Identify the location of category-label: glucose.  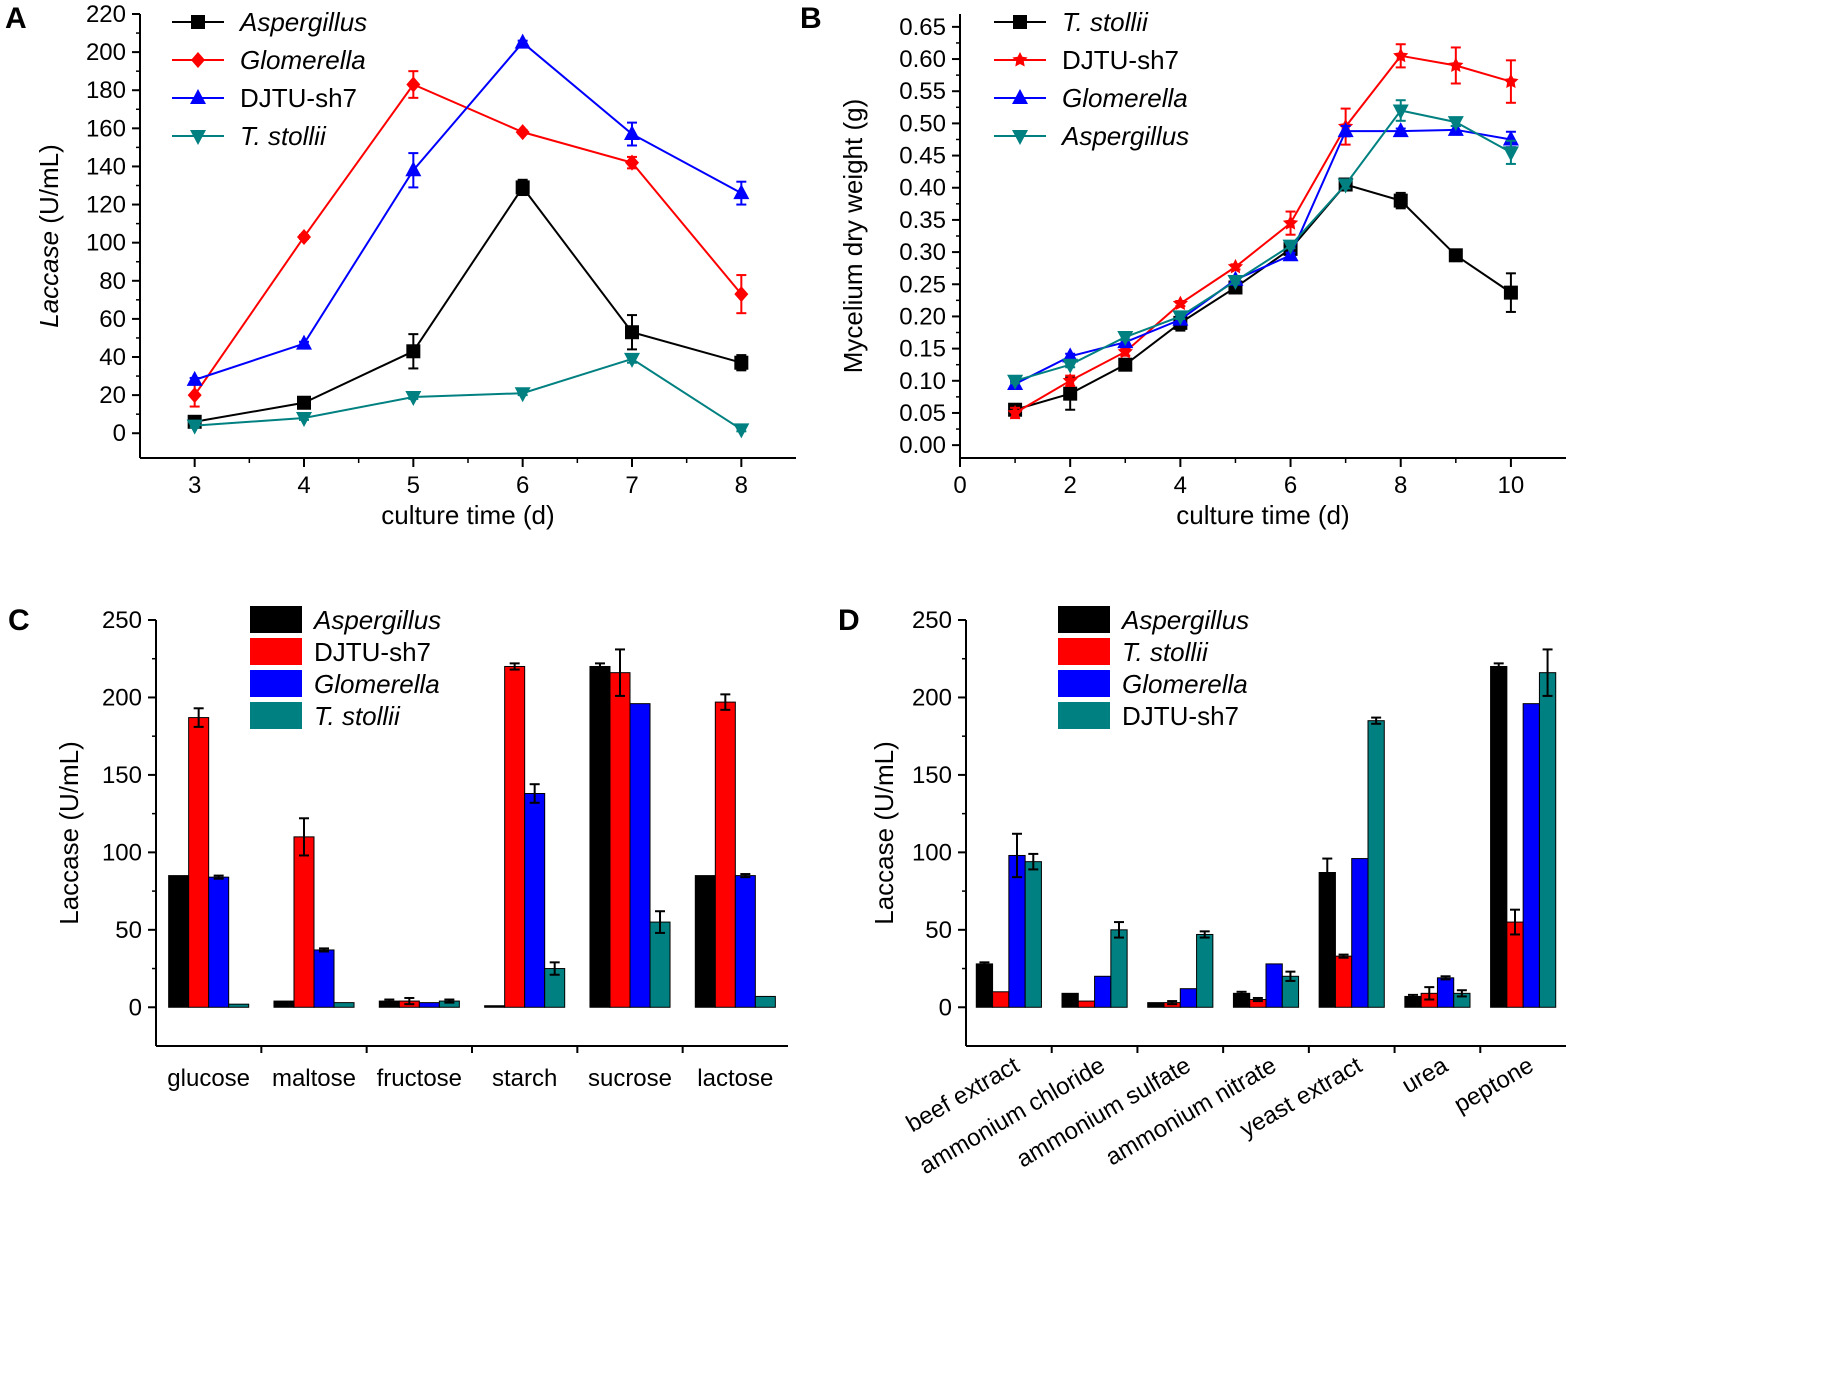
(208, 1078).